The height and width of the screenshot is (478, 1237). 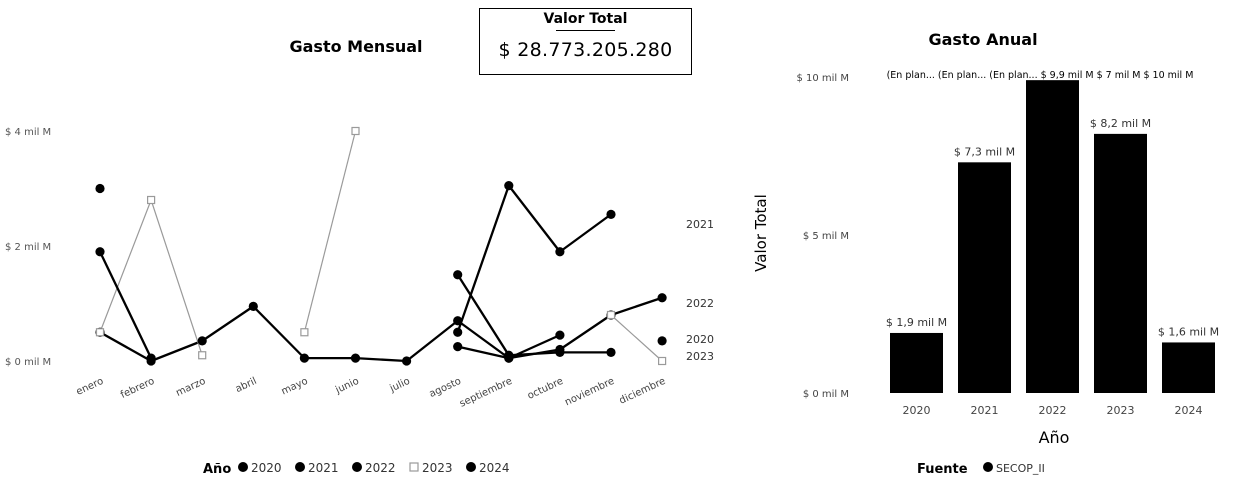 I want to click on monthly-legend-label-2024: 2024, so click(x=494, y=468).